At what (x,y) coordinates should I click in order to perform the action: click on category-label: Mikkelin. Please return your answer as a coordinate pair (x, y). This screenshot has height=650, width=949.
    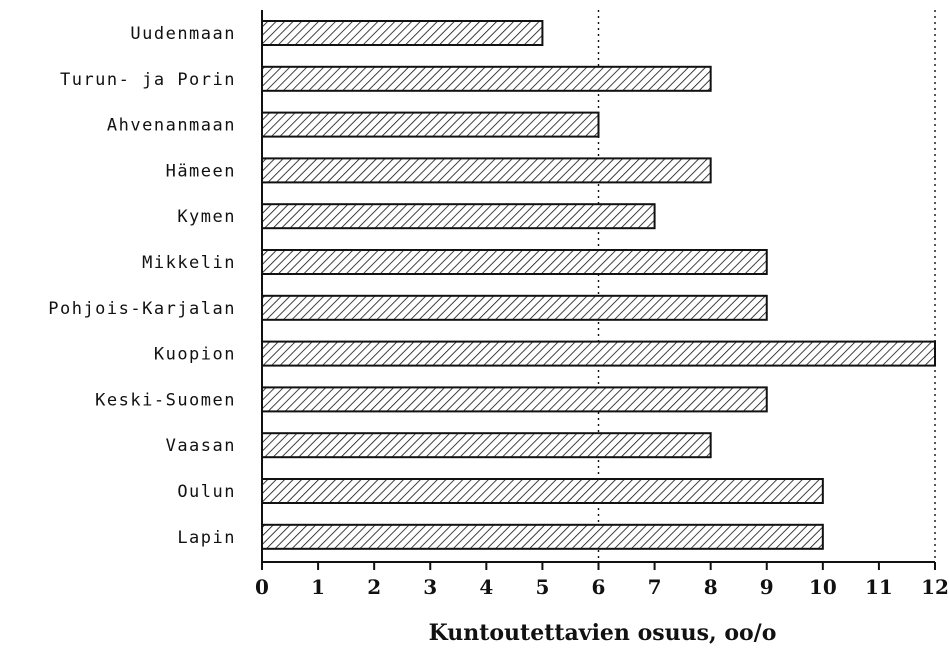
    Looking at the image, I should click on (189, 263).